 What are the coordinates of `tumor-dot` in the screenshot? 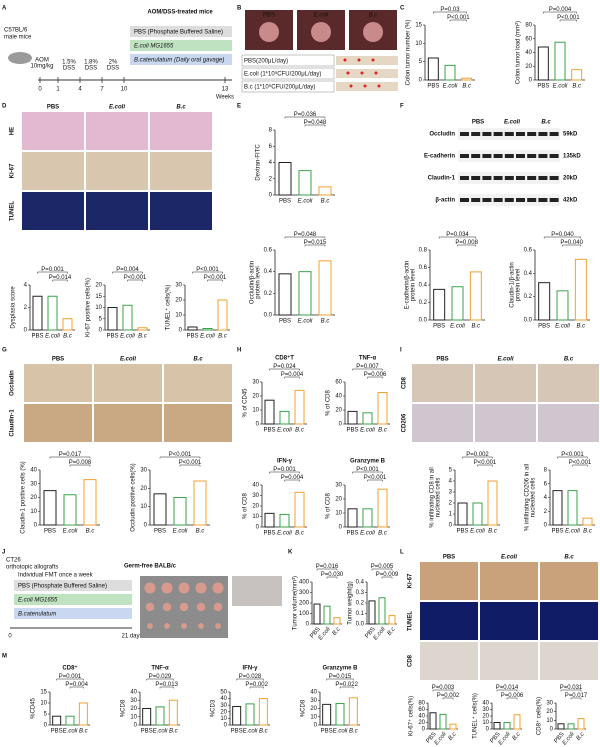 It's located at (351, 86).